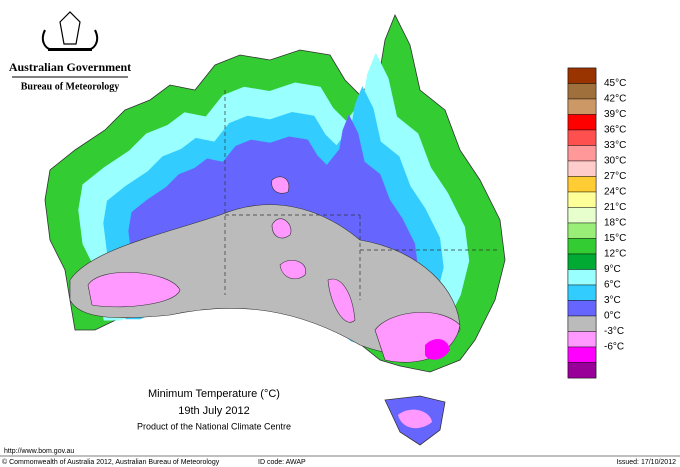  Describe the element at coordinates (615, 130) in the screenshot. I see `legend-label: 36°C` at that location.